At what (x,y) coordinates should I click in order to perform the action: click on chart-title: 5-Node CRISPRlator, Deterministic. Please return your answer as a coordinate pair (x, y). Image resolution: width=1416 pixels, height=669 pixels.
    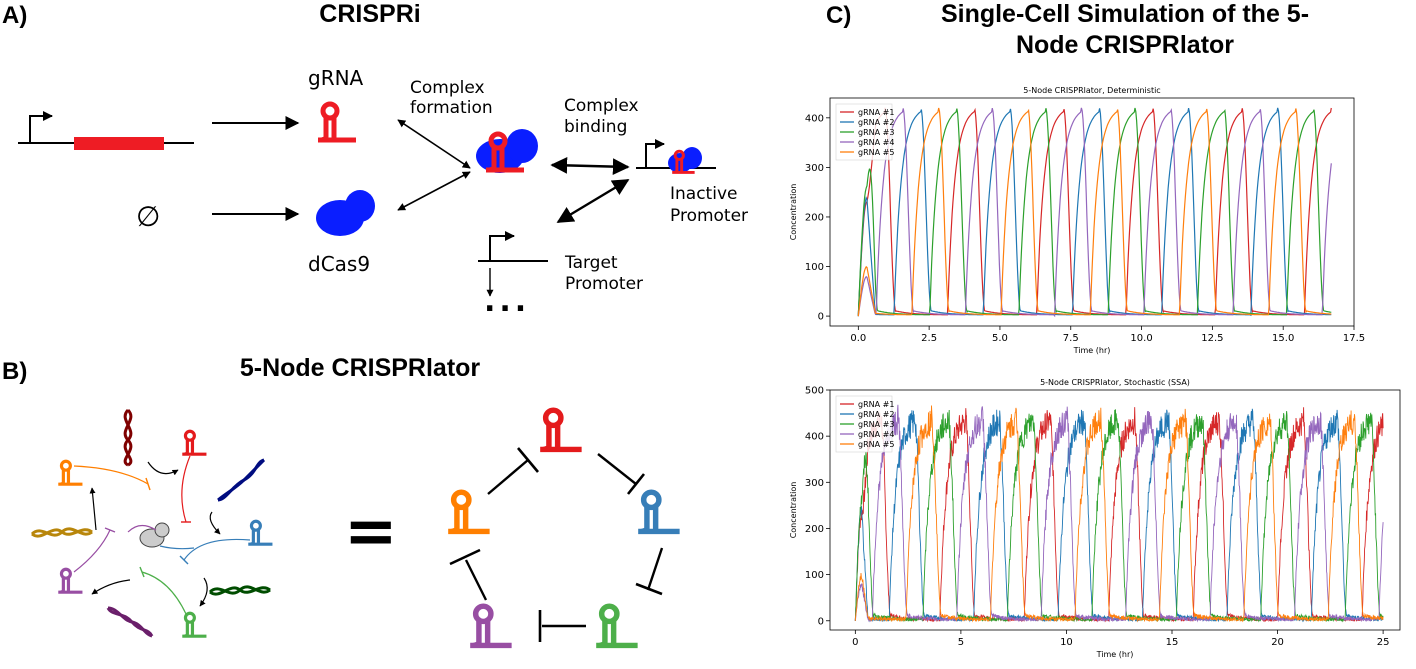
    Looking at the image, I should click on (1091, 90).